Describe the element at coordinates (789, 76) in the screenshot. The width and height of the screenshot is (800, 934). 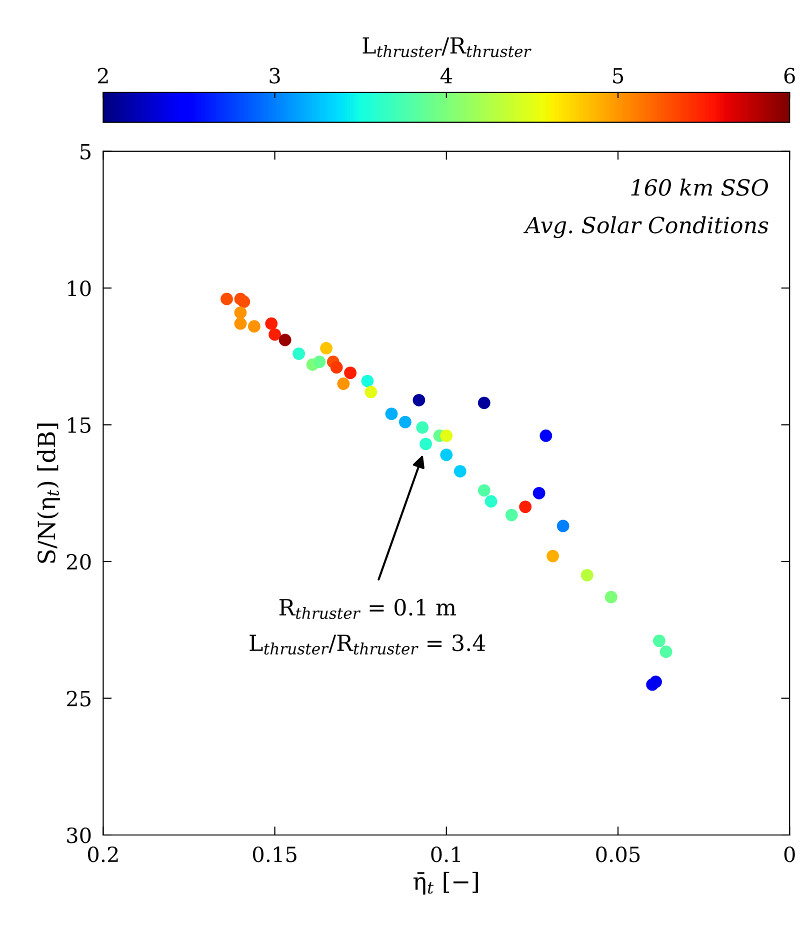
I see `color-bar-label: 6` at that location.